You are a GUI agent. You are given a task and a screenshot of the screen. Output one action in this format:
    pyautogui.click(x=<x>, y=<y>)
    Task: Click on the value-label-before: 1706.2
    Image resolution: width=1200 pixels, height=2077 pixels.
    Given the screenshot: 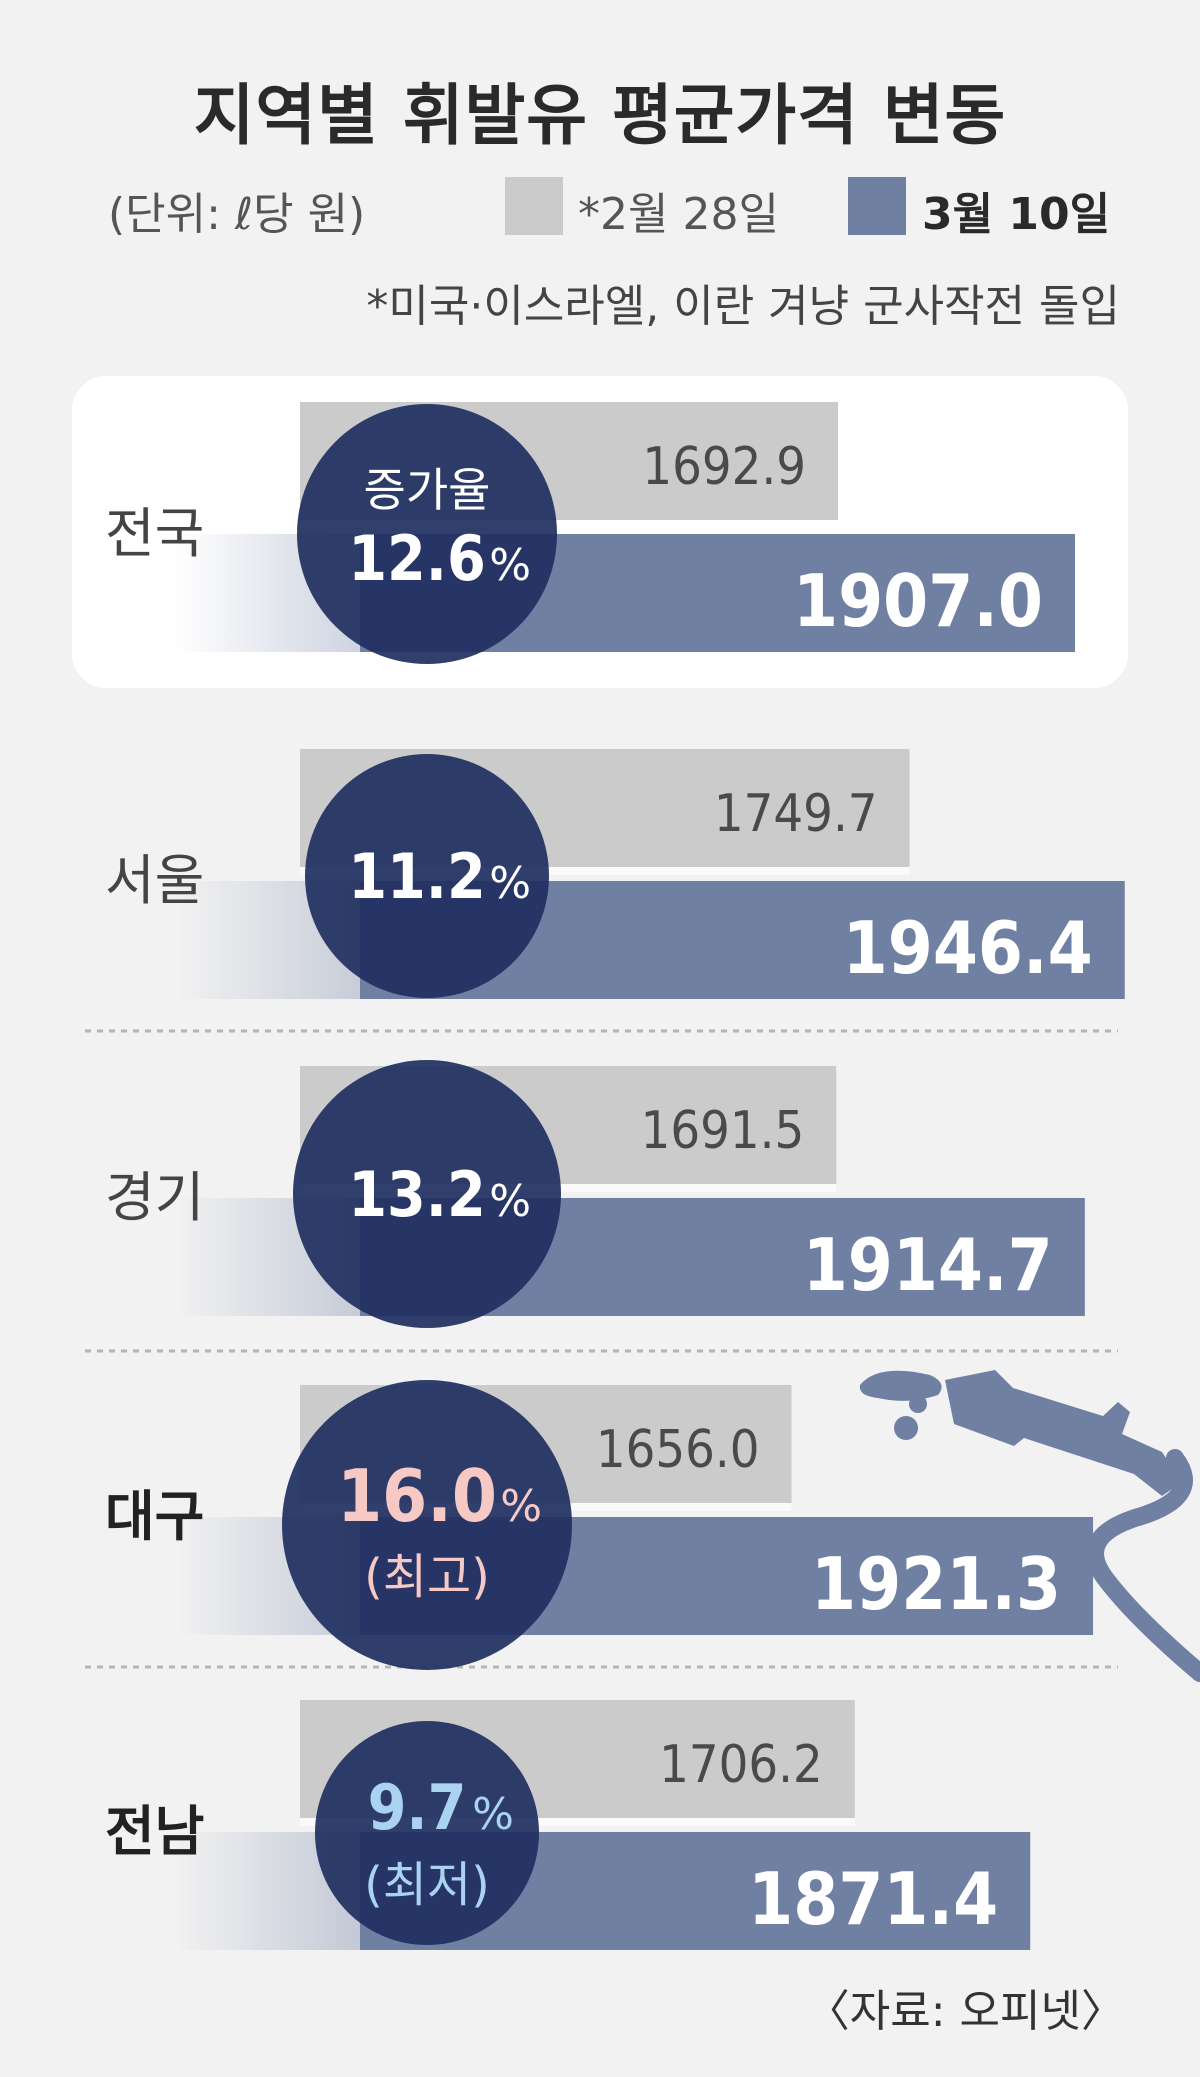 What is the action you would take?
    pyautogui.click(x=741, y=1765)
    